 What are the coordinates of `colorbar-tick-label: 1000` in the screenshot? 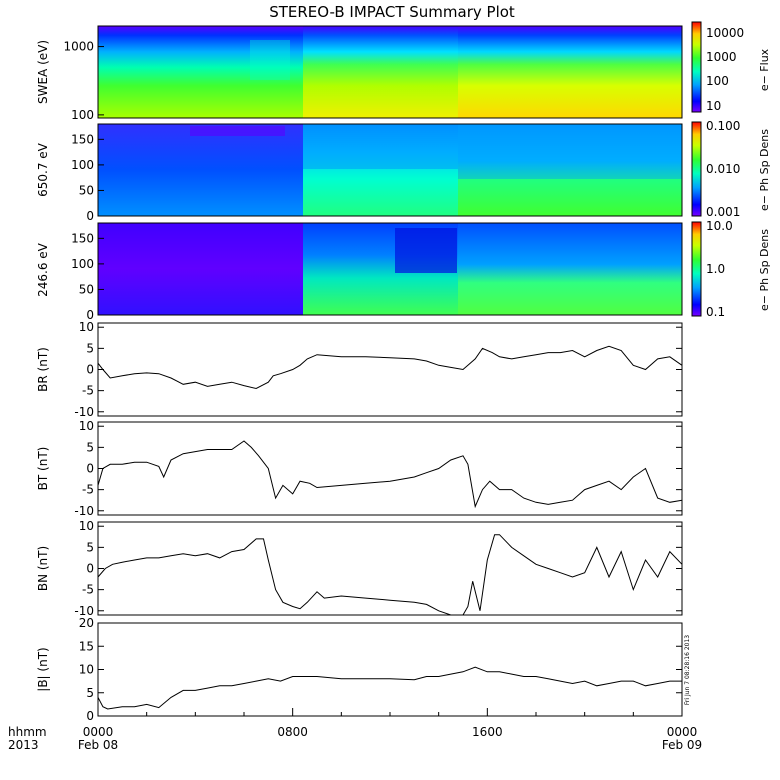 It's located at (721, 57).